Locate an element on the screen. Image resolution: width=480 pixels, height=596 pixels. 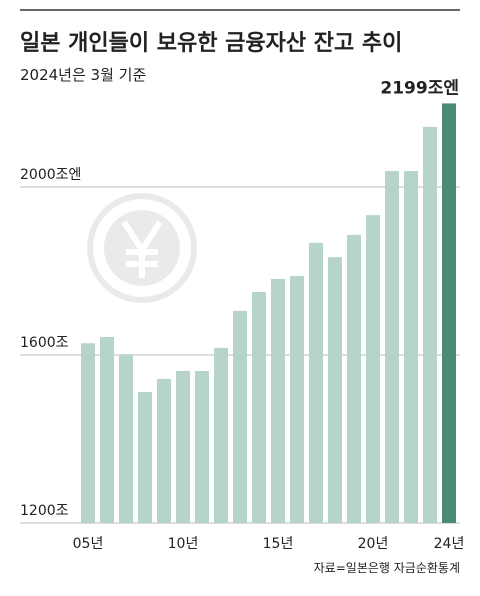
chart-subtitle: 2024년은 3월 기준 is located at coordinates (83, 75).